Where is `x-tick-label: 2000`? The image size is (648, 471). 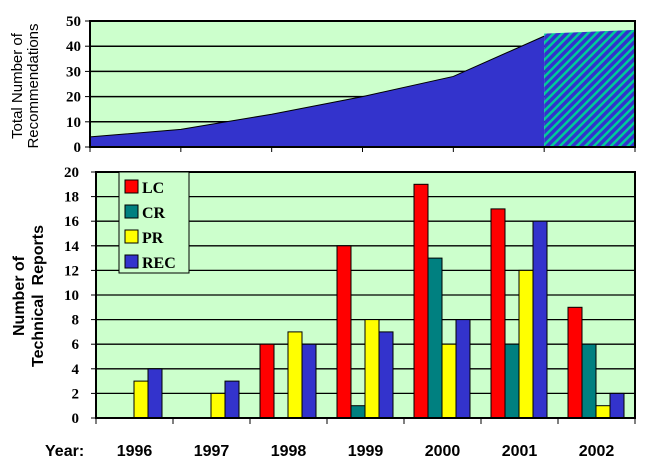
x-tick-label: 2000 is located at coordinates (443, 451).